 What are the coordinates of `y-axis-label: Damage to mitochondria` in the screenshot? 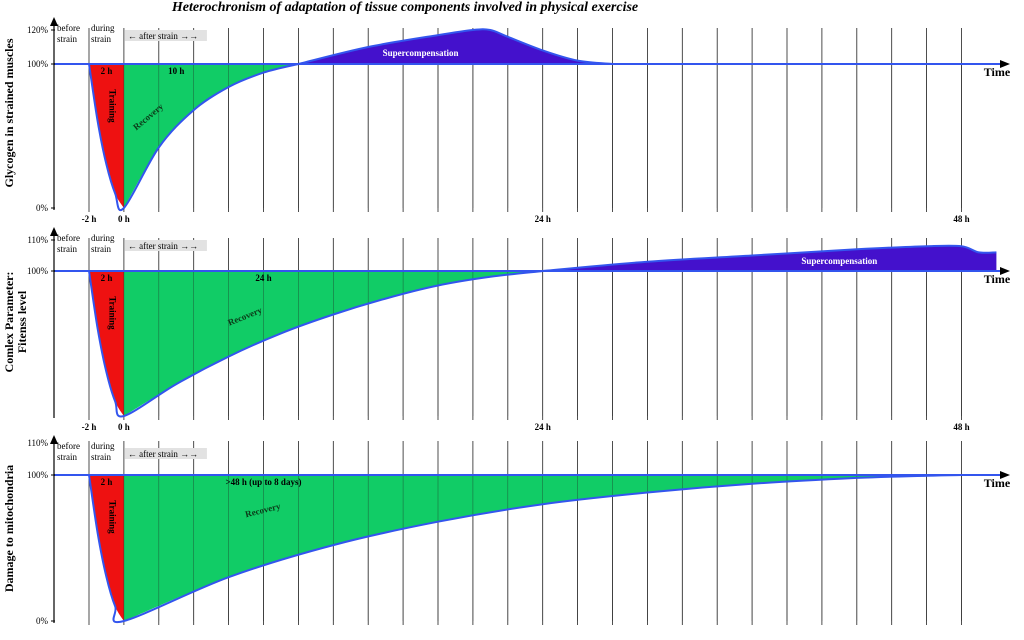 It's located at (9, 528).